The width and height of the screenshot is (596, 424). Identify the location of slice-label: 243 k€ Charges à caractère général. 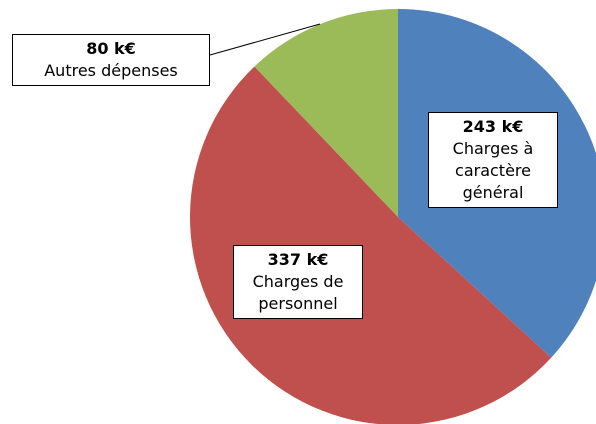
(493, 160).